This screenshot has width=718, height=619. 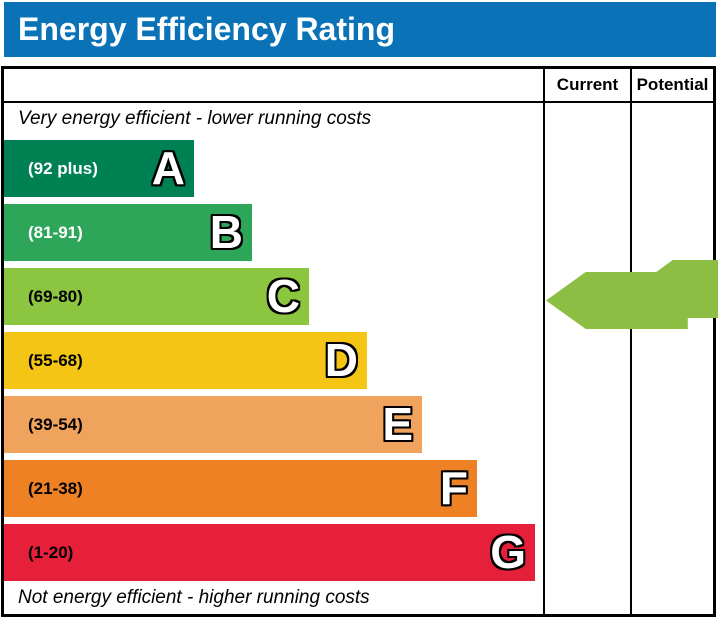 I want to click on band-g-range-label: (1-20), so click(x=51, y=552).